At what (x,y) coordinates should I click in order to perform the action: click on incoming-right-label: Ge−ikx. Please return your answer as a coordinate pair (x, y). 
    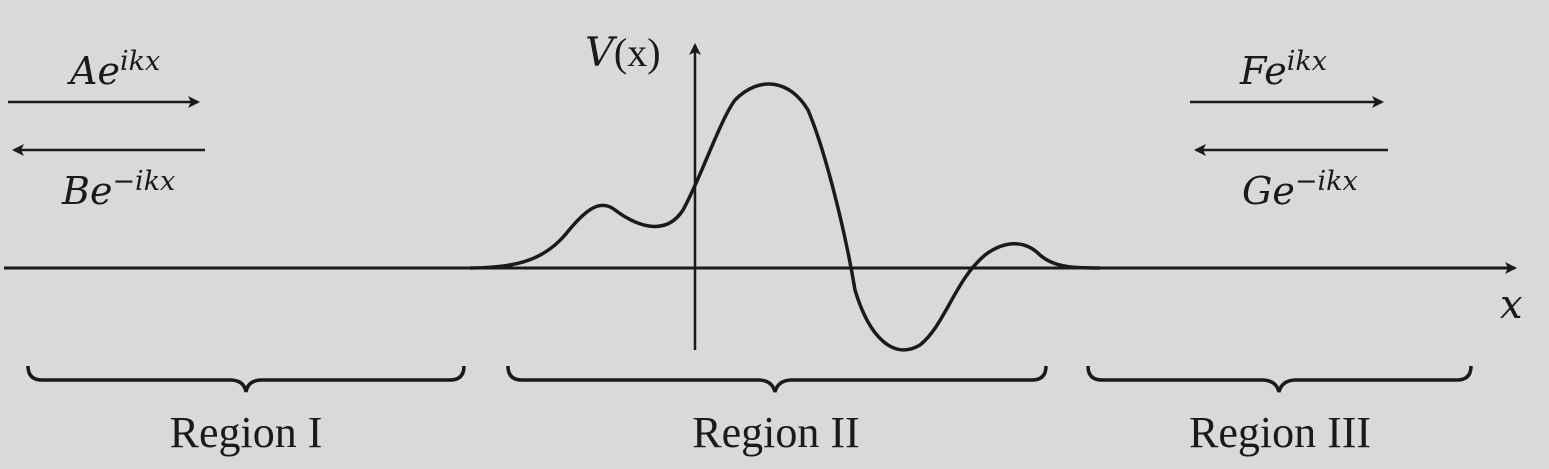
    Looking at the image, I should click on (1300, 189).